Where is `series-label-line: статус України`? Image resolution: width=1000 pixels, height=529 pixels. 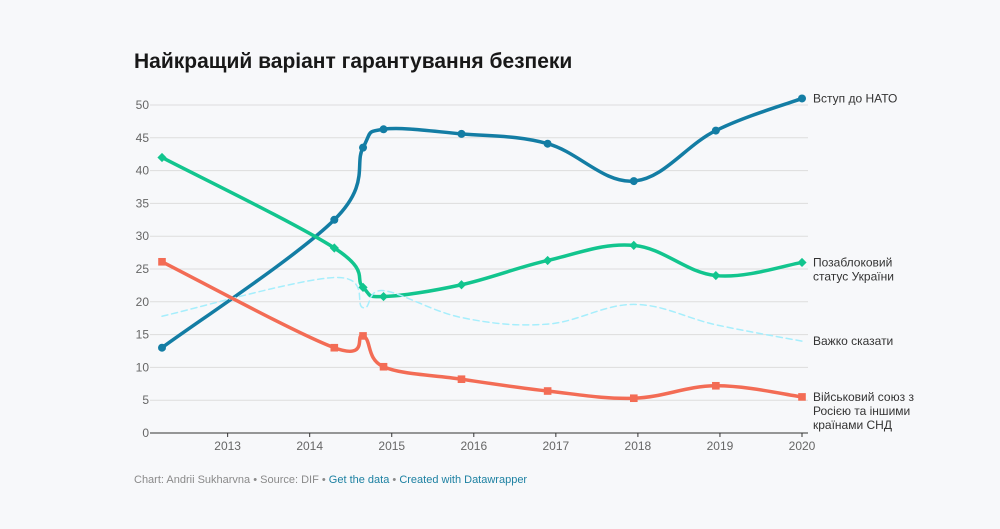 series-label-line: статус України is located at coordinates (853, 276).